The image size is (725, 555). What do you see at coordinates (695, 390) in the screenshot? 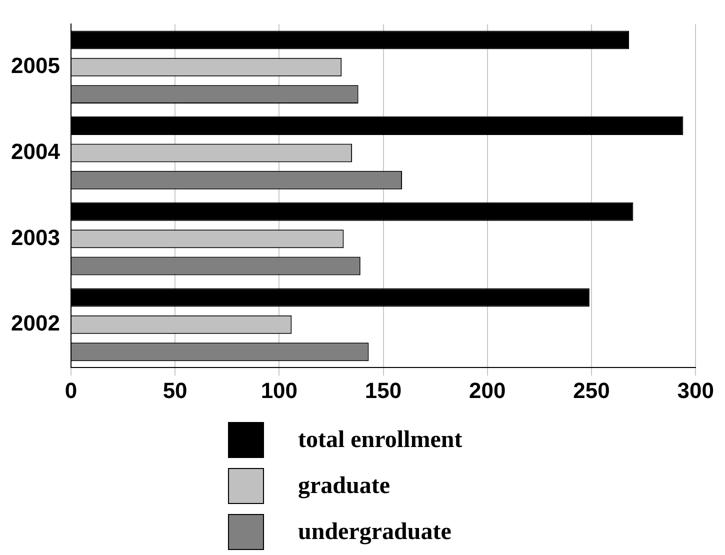
I see `x-tick-label: 300` at bounding box center [695, 390].